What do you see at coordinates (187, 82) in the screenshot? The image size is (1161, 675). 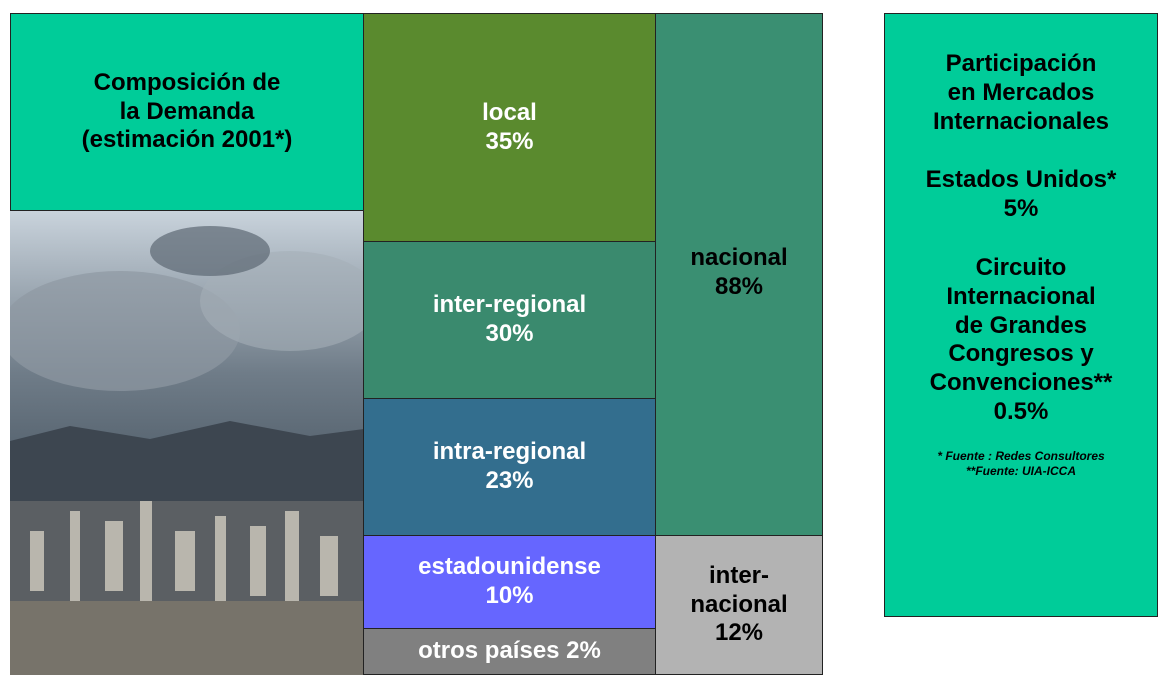 I see `title-line: Composición de` at bounding box center [187, 82].